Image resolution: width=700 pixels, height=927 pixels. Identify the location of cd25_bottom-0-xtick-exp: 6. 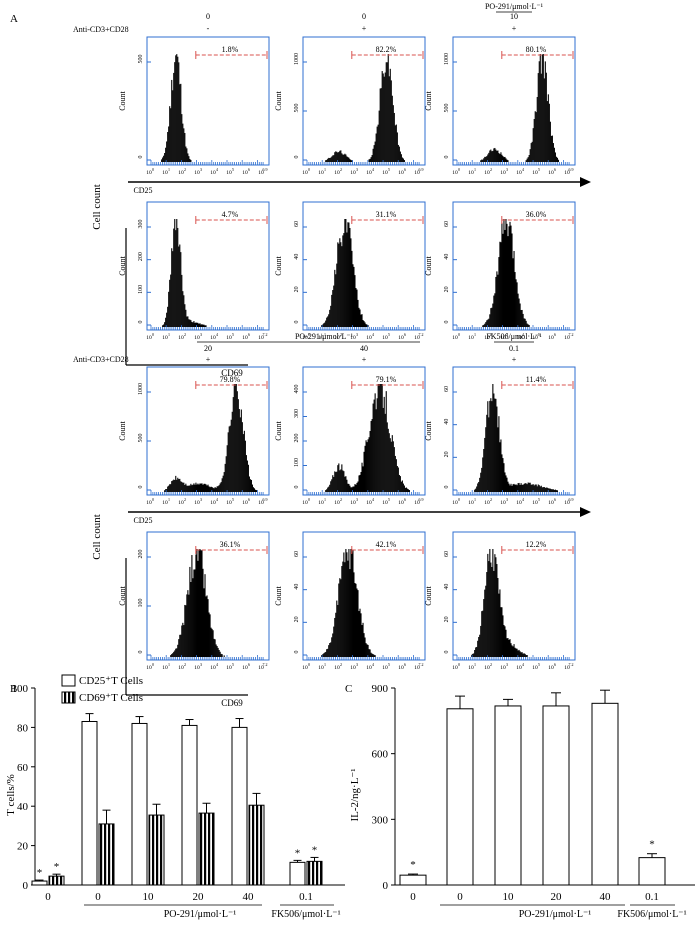
(249, 499).